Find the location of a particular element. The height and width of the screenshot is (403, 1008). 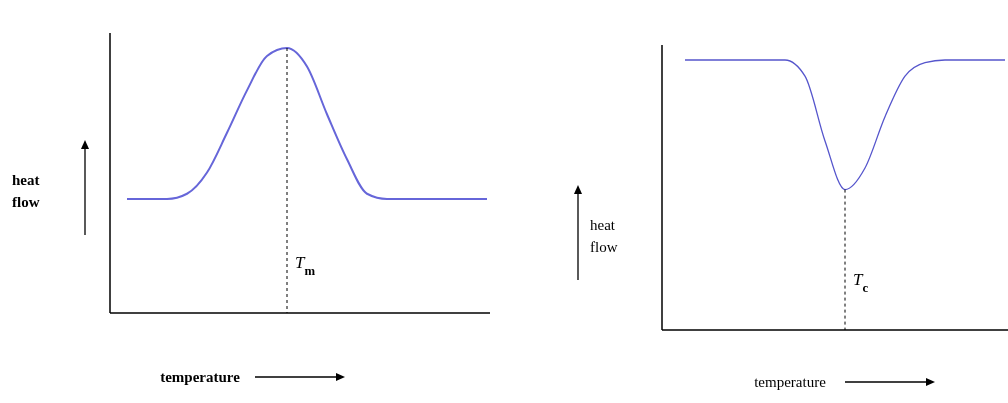

annotation: T$_{m}$ is located at coordinates (305, 265).